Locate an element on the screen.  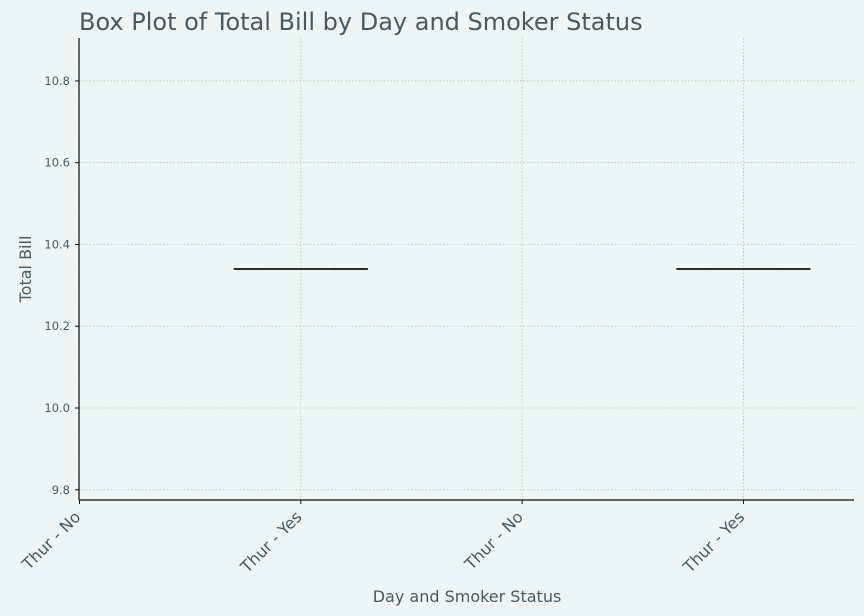
y-tick-label: 10.8 is located at coordinates (57, 81).